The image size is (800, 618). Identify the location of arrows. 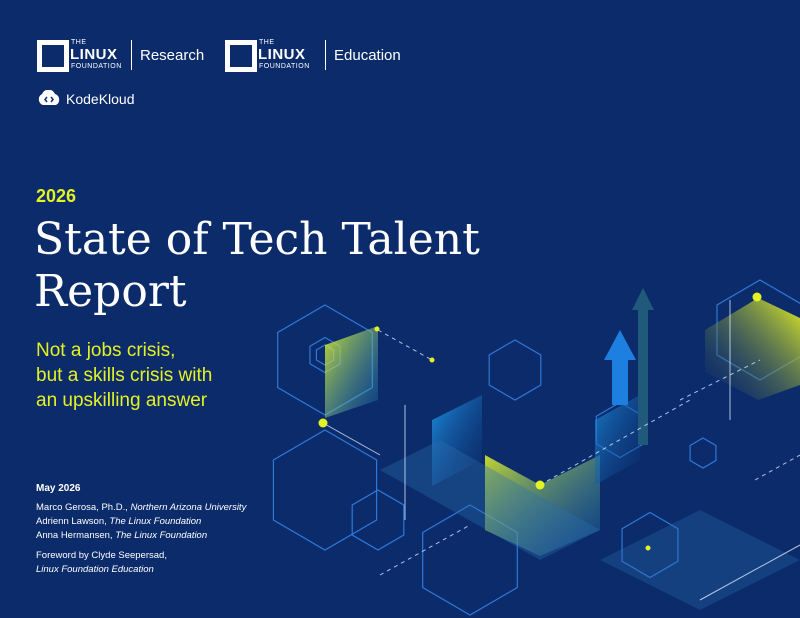
(629, 366).